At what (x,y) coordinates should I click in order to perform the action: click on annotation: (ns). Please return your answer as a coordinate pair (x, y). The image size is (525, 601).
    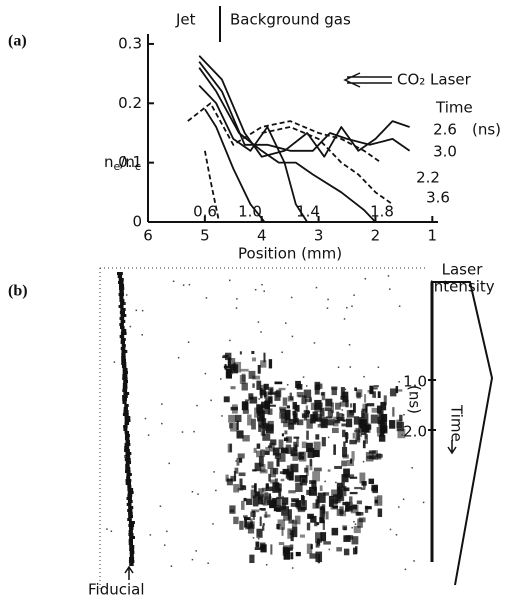
    Looking at the image, I should click on (486, 130).